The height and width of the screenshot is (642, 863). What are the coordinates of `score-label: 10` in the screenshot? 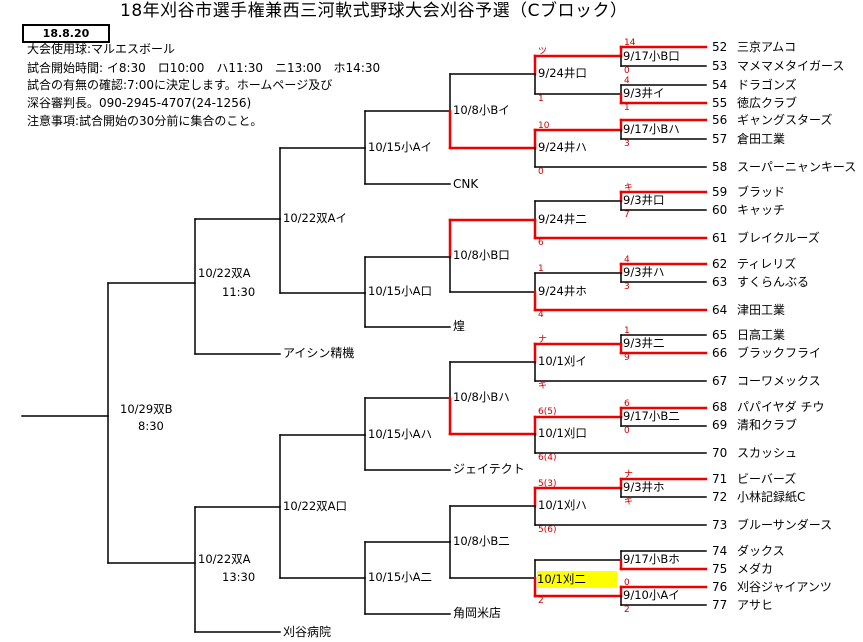 It's located at (544, 126).